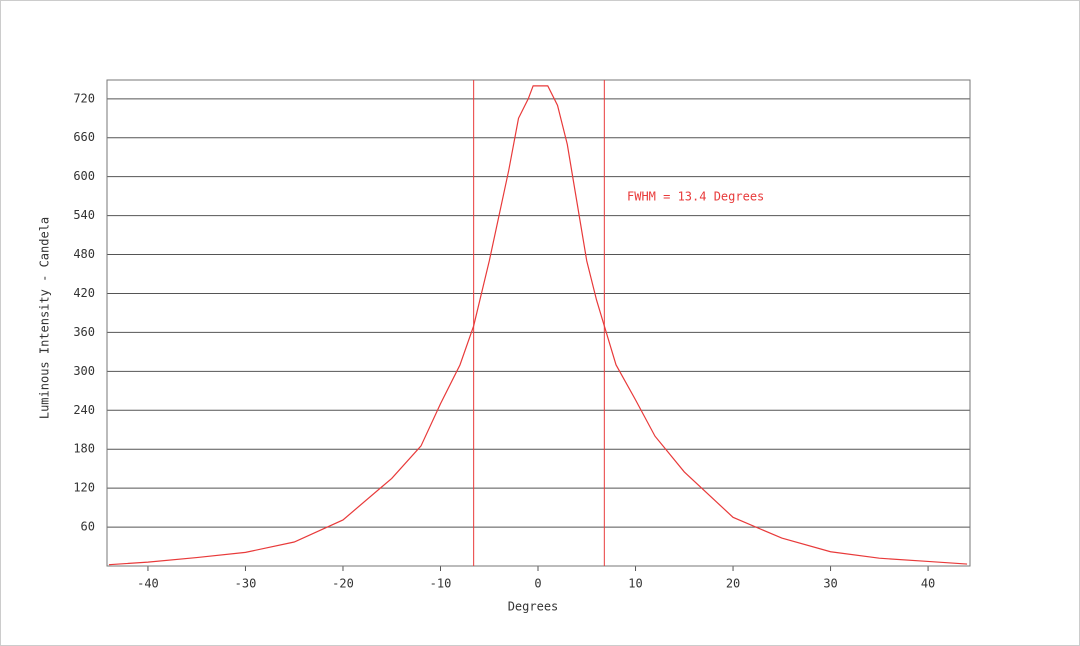 The image size is (1080, 646). Describe the element at coordinates (84, 293) in the screenshot. I see `y-tick-label: 420` at that location.